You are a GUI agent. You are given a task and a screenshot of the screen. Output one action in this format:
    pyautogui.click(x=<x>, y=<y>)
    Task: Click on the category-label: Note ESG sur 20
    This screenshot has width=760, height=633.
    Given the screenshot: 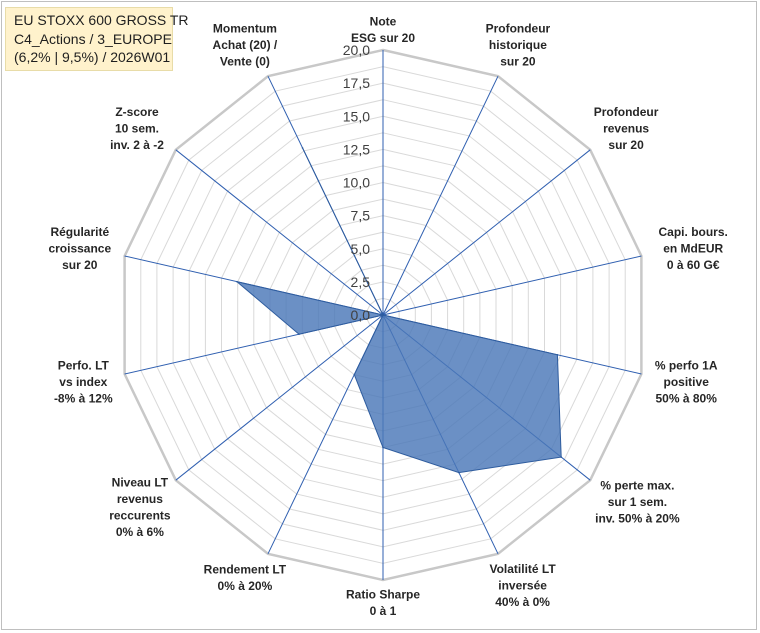 What is the action you would take?
    pyautogui.click(x=383, y=30)
    